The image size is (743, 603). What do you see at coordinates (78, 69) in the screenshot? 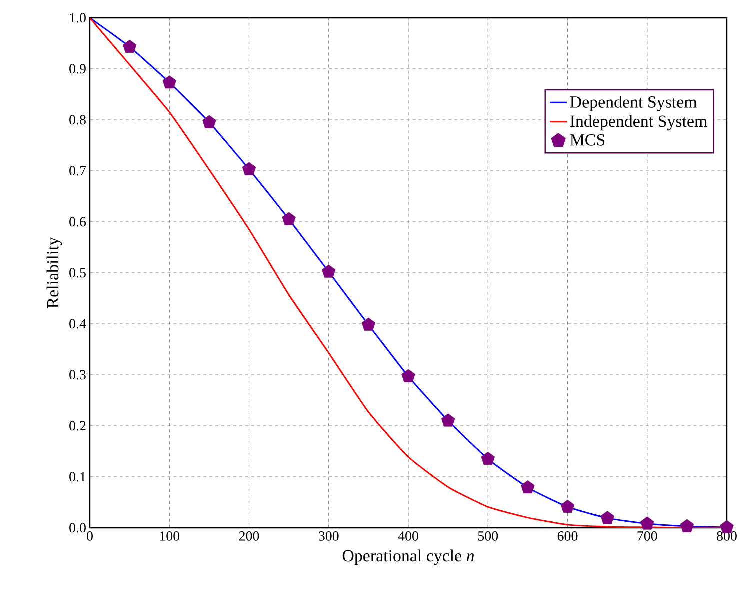
I see `y-tick-label: 0.9` at bounding box center [78, 69].